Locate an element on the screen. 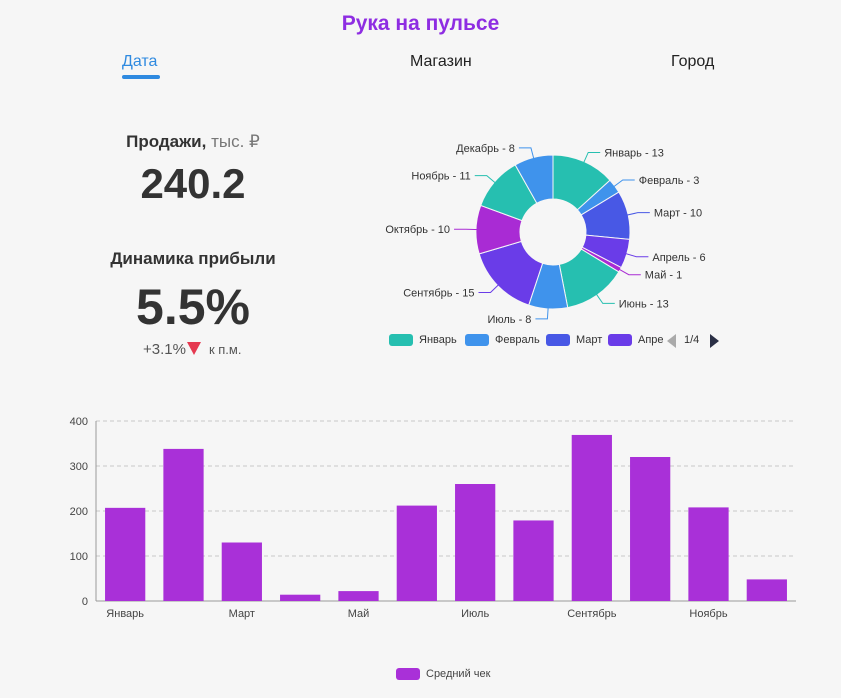  legend-page-indicator: 1/4 is located at coordinates (692, 340).